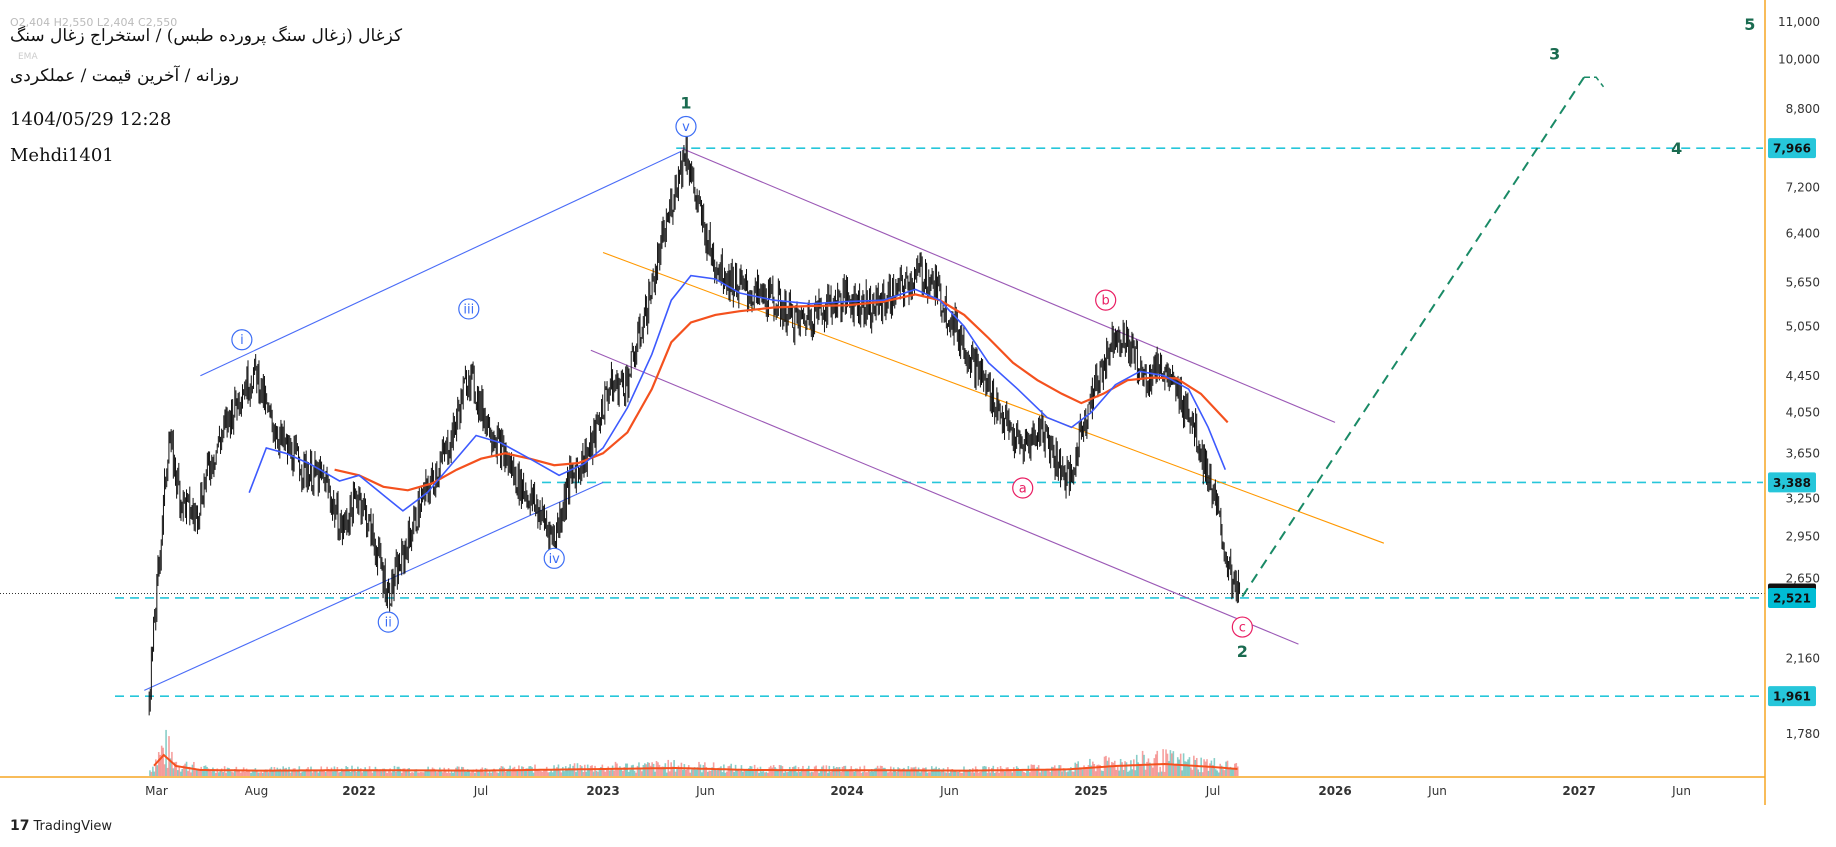 Image resolution: width=1836 pixels, height=847 pixels. What do you see at coordinates (256, 791) in the screenshot?
I see `x-tick-label: Aug` at bounding box center [256, 791].